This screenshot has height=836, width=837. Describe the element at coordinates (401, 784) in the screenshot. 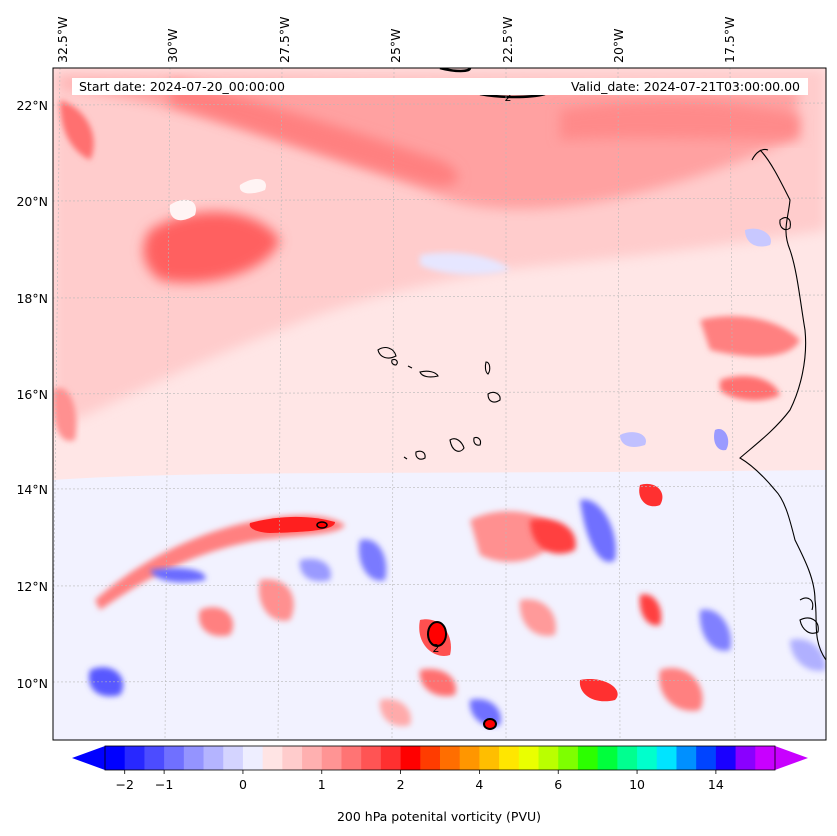

I see `colorbar-tick-label: 2` at that location.